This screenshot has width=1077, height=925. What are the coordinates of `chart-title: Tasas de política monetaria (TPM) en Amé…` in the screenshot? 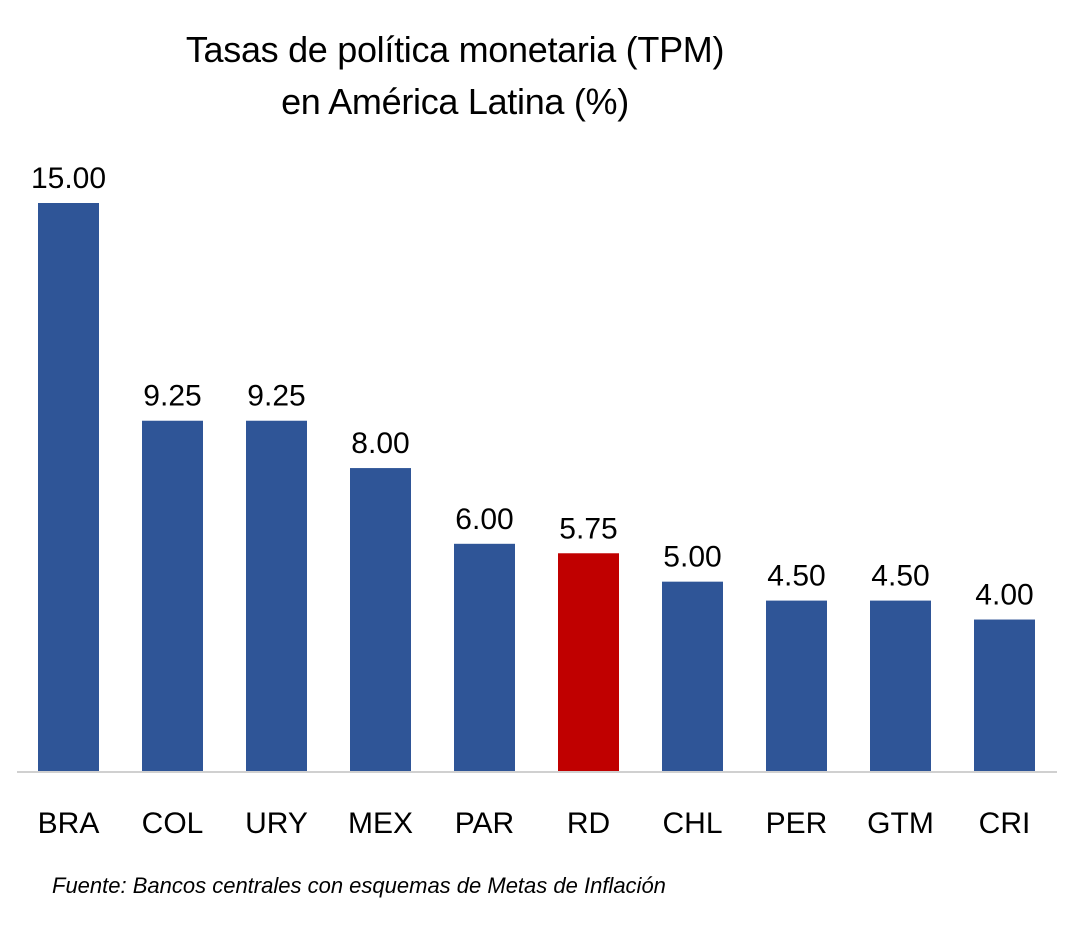 It's located at (455, 76).